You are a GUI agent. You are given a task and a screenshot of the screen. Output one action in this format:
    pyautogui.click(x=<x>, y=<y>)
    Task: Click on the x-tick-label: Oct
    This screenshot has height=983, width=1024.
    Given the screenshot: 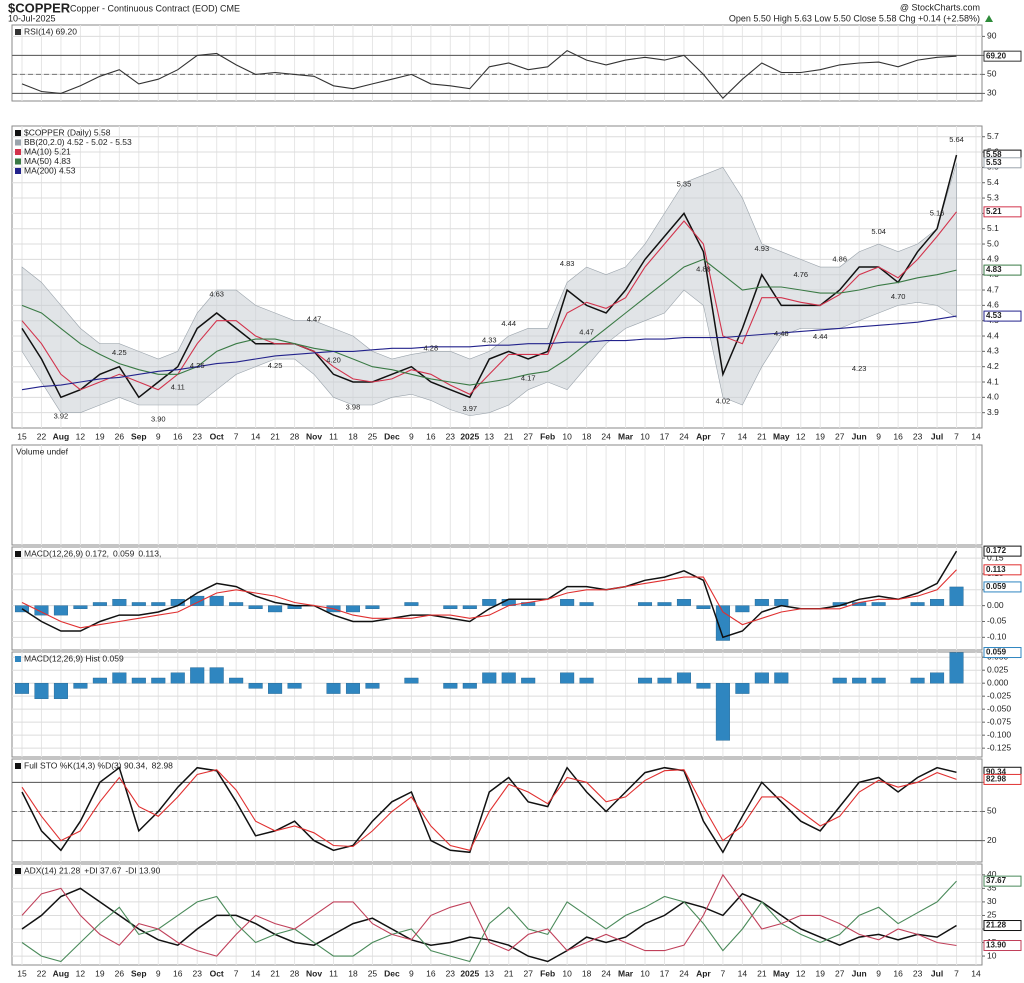 What is the action you would take?
    pyautogui.click(x=217, y=973)
    